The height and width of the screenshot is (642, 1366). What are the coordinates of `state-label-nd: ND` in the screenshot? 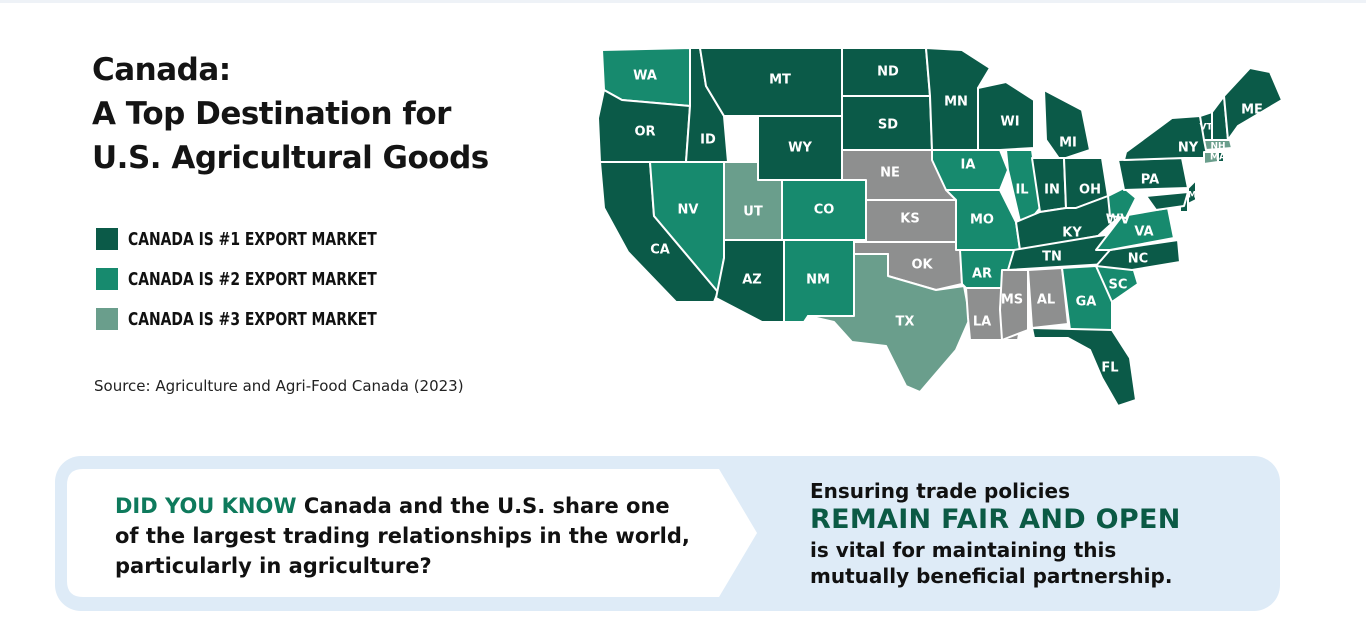 It's located at (888, 72).